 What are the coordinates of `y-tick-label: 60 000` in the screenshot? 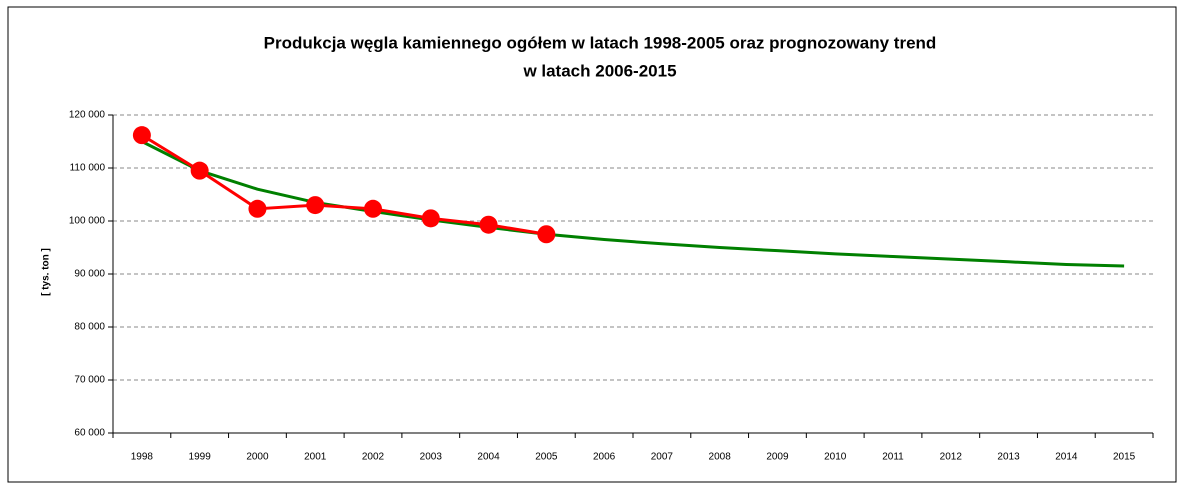 It's located at (89, 433).